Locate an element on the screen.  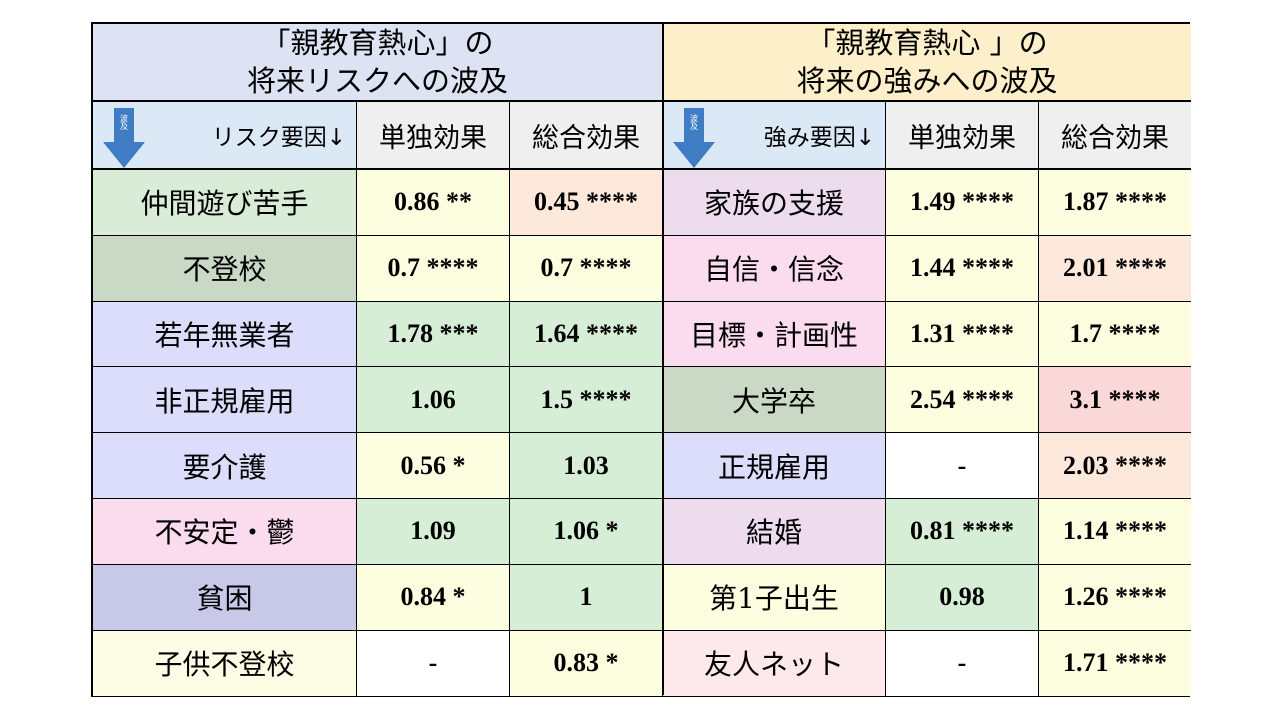
strength-solo-value: 2.54 **** is located at coordinates (962, 400).